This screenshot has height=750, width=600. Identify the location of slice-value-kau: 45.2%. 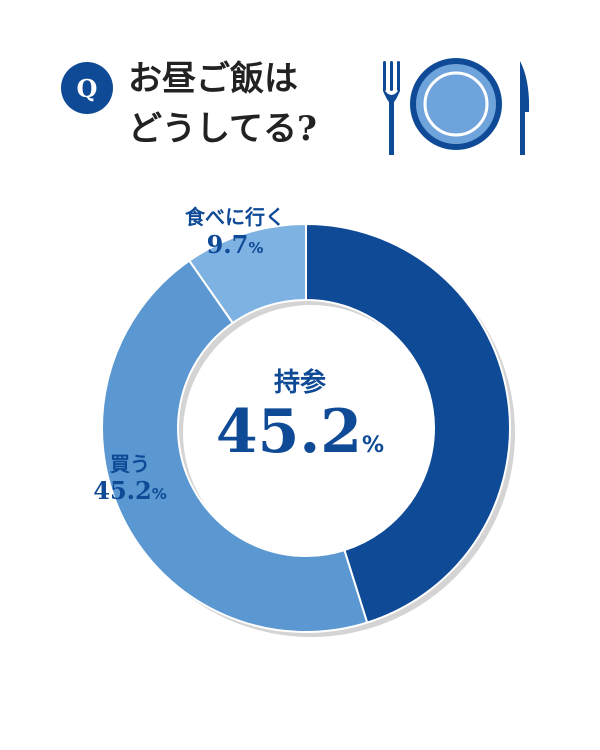
(130, 492).